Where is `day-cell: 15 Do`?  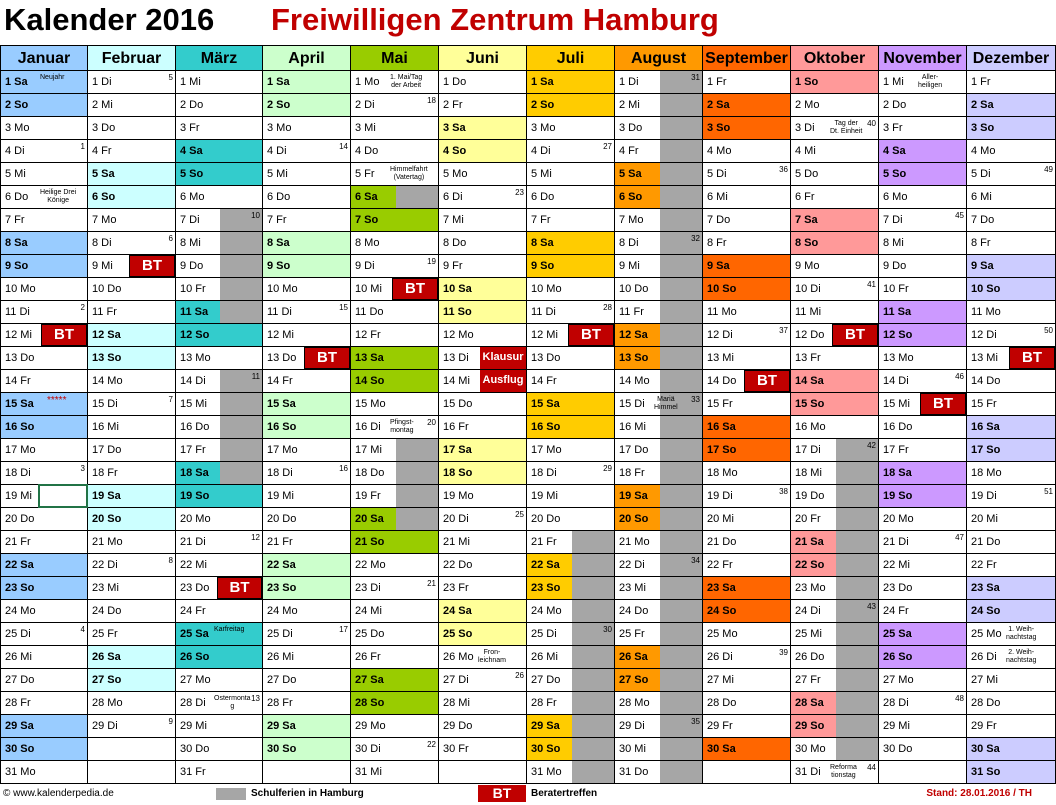
day-cell: 15 Do is located at coordinates (483, 404).